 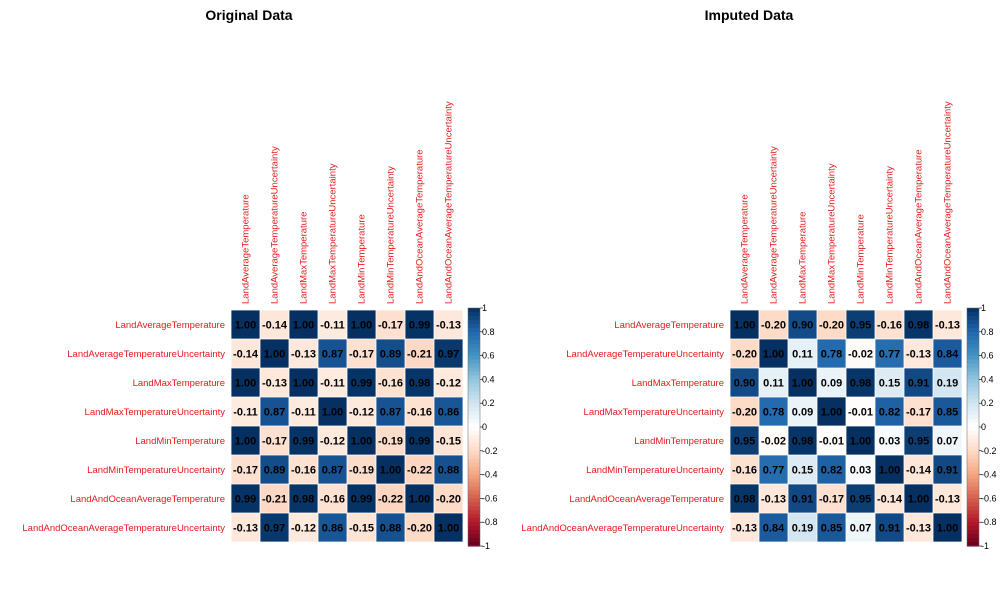 I want to click on column-label: LandMaxTemperatureUncertainty, so click(x=333, y=233).